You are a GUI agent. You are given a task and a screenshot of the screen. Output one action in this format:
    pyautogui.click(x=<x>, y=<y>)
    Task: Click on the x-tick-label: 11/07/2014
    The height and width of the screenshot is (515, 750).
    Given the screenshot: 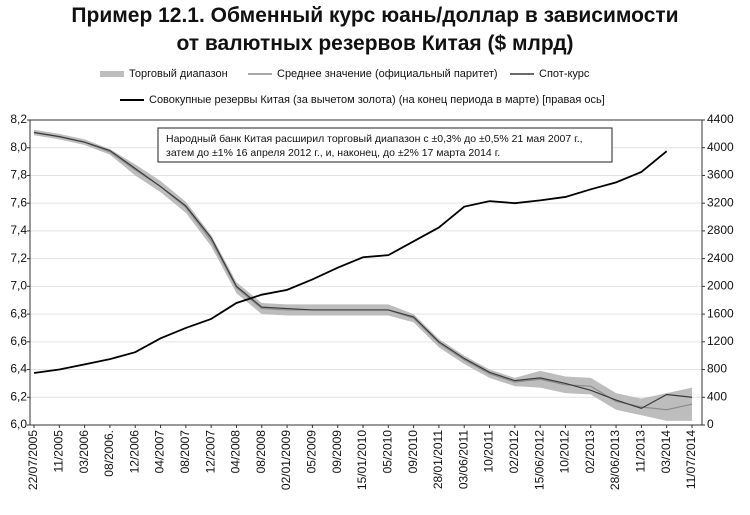 What is the action you would take?
    pyautogui.click(x=691, y=459)
    